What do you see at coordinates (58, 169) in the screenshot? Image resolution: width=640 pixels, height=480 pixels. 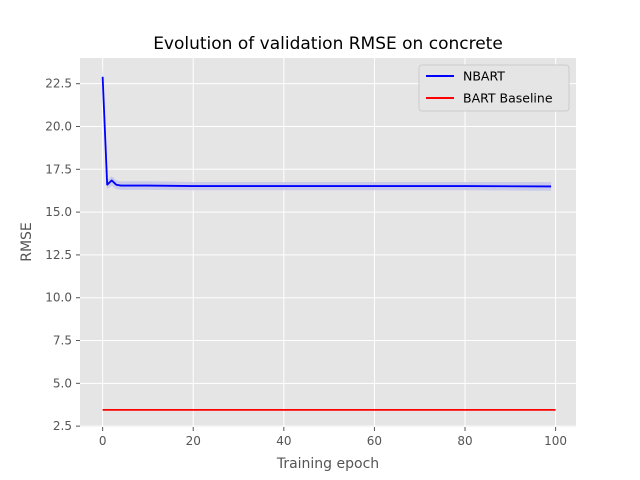 I see `y-tick-label: 17.5` at bounding box center [58, 169].